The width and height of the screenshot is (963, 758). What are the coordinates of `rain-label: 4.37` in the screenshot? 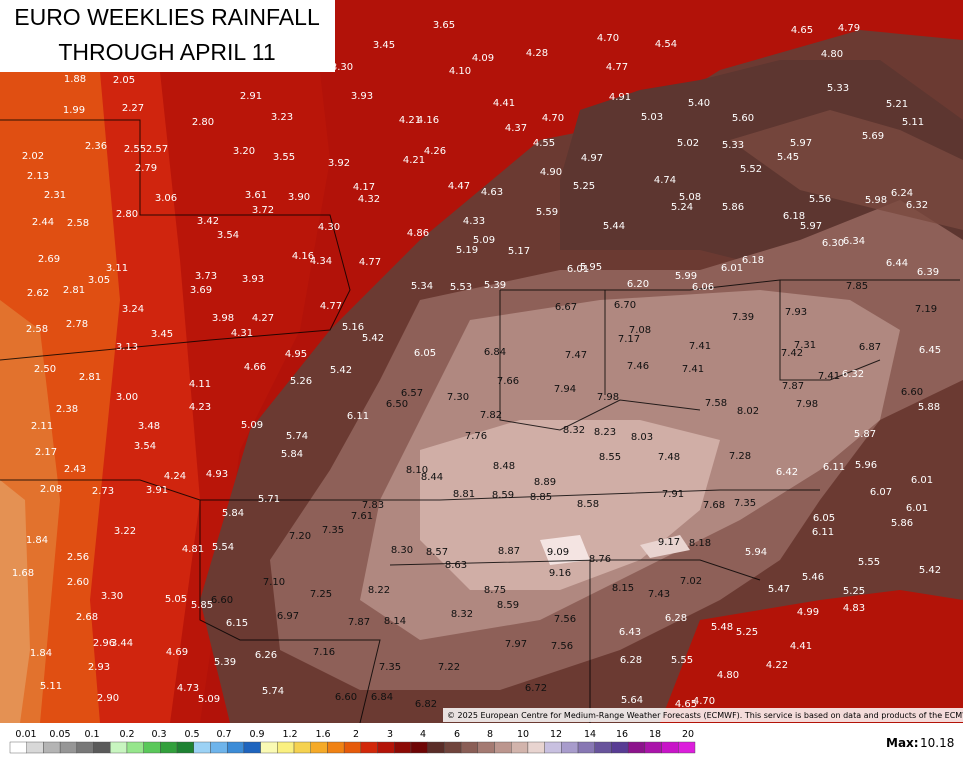 It's located at (516, 128).